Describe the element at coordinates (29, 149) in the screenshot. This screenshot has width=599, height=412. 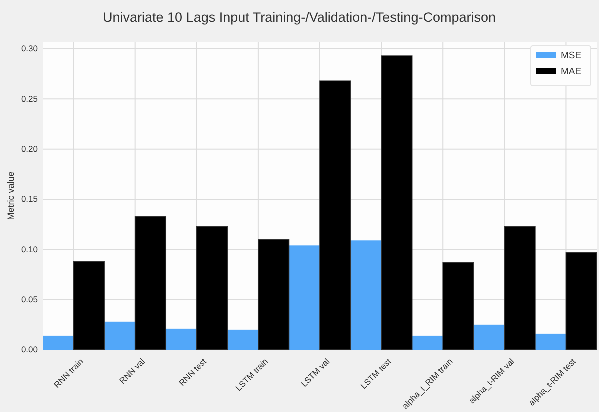
I see `y-tick-label: 0.20` at that location.